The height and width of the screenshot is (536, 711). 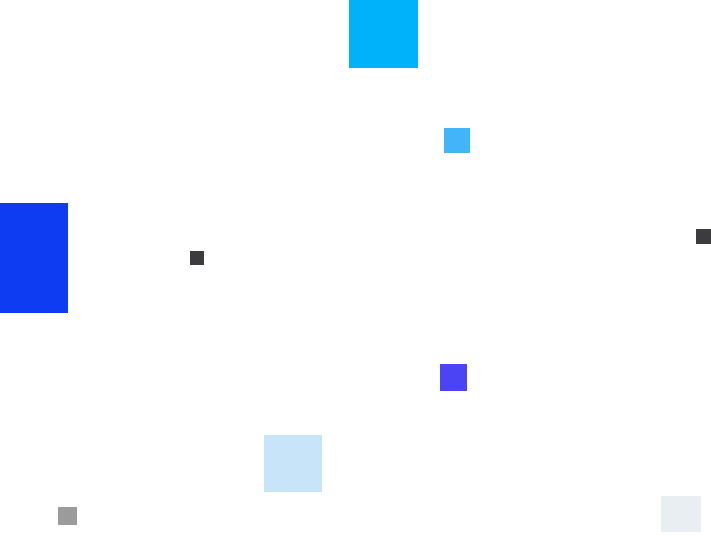 I want to click on dark-gray-square-right-edge, so click(x=703, y=236).